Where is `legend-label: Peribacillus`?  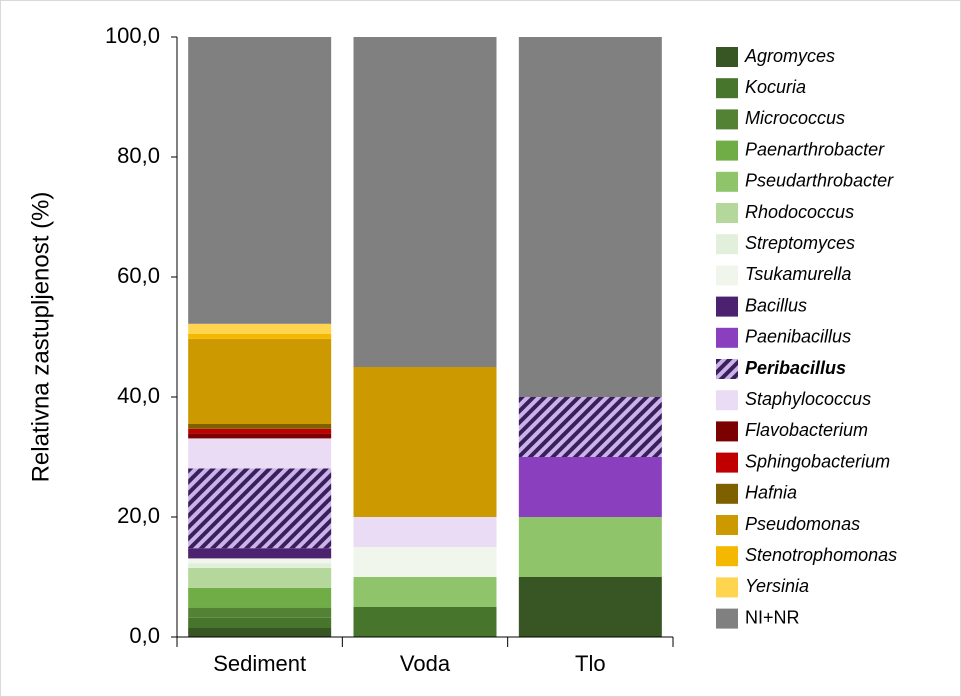 legend-label: Peribacillus is located at coordinates (795, 368).